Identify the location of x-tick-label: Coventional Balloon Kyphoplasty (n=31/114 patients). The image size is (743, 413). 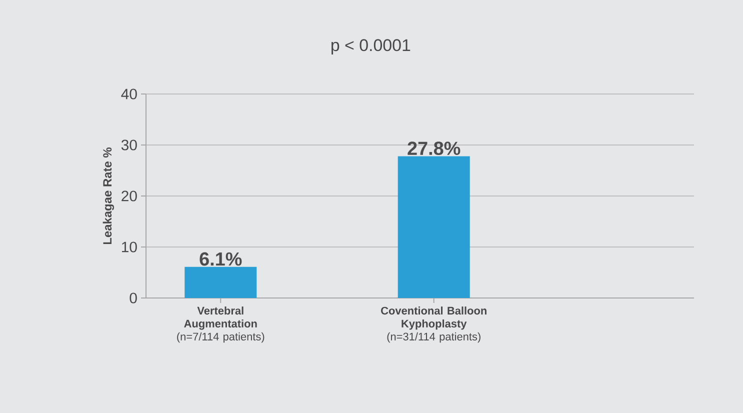
(433, 324).